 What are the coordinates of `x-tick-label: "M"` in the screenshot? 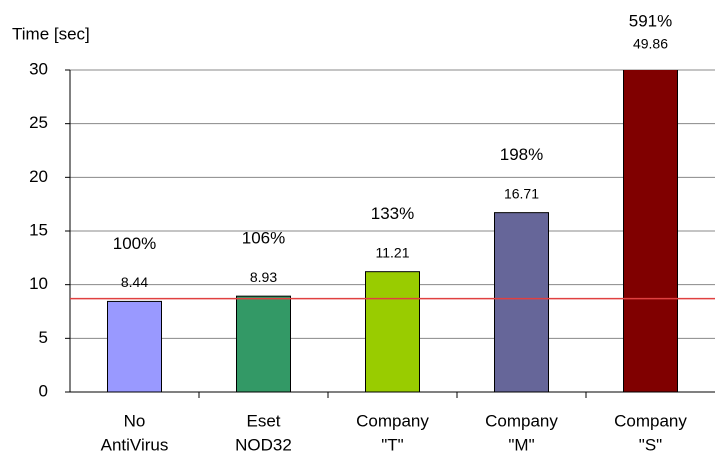 It's located at (521, 444).